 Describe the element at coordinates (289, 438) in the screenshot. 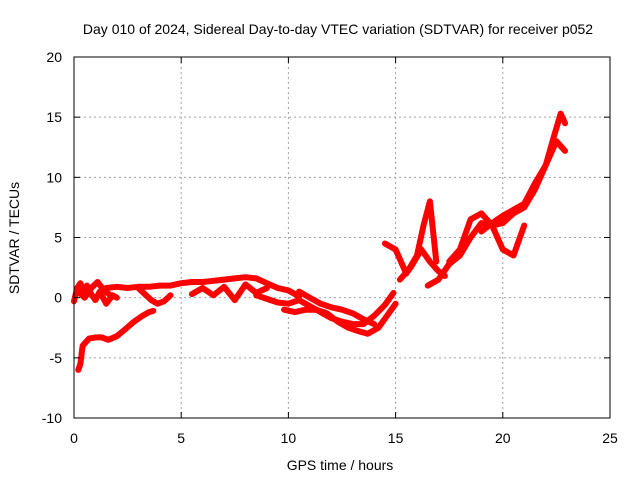

I see `x-tick-label: 10` at that location.